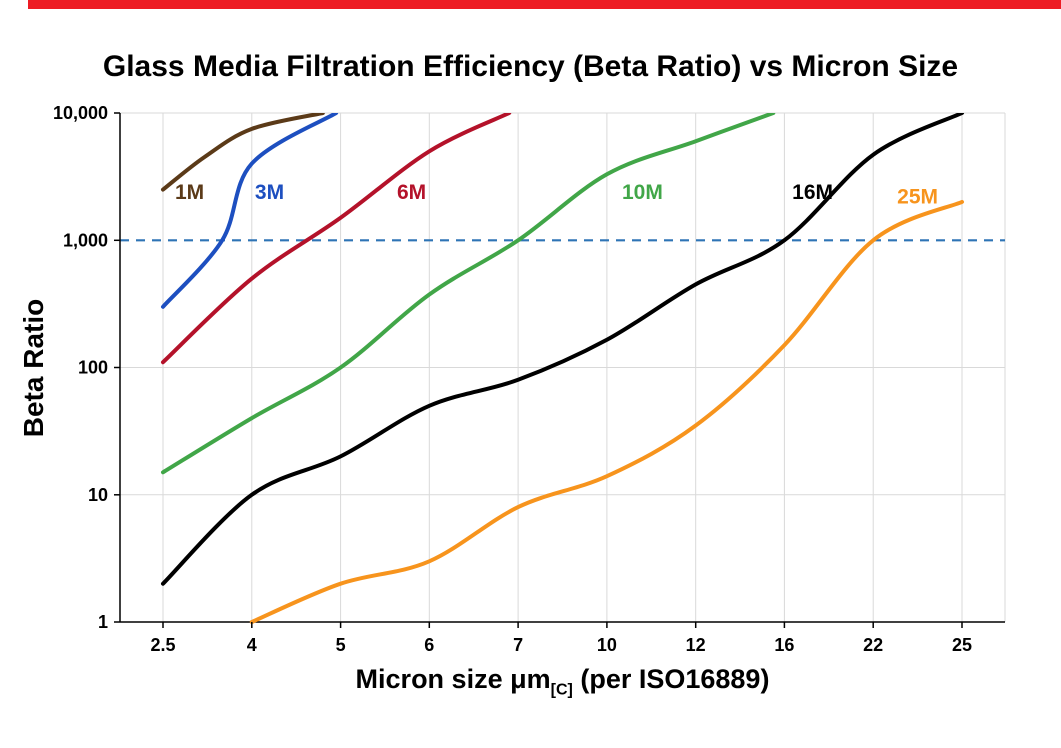  I want to click on y-tick-label: 1,000, so click(85, 240).